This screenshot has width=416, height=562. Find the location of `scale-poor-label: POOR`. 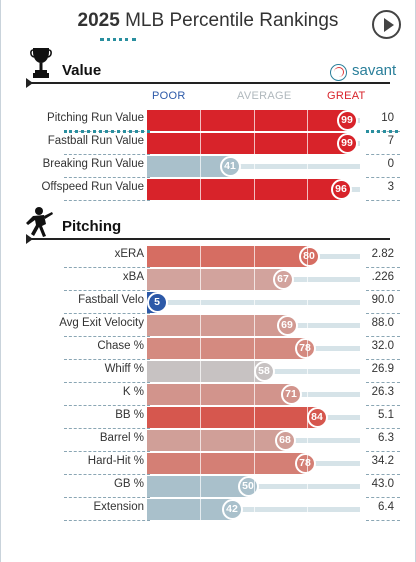

scale-poor-label: POOR is located at coordinates (169, 96).